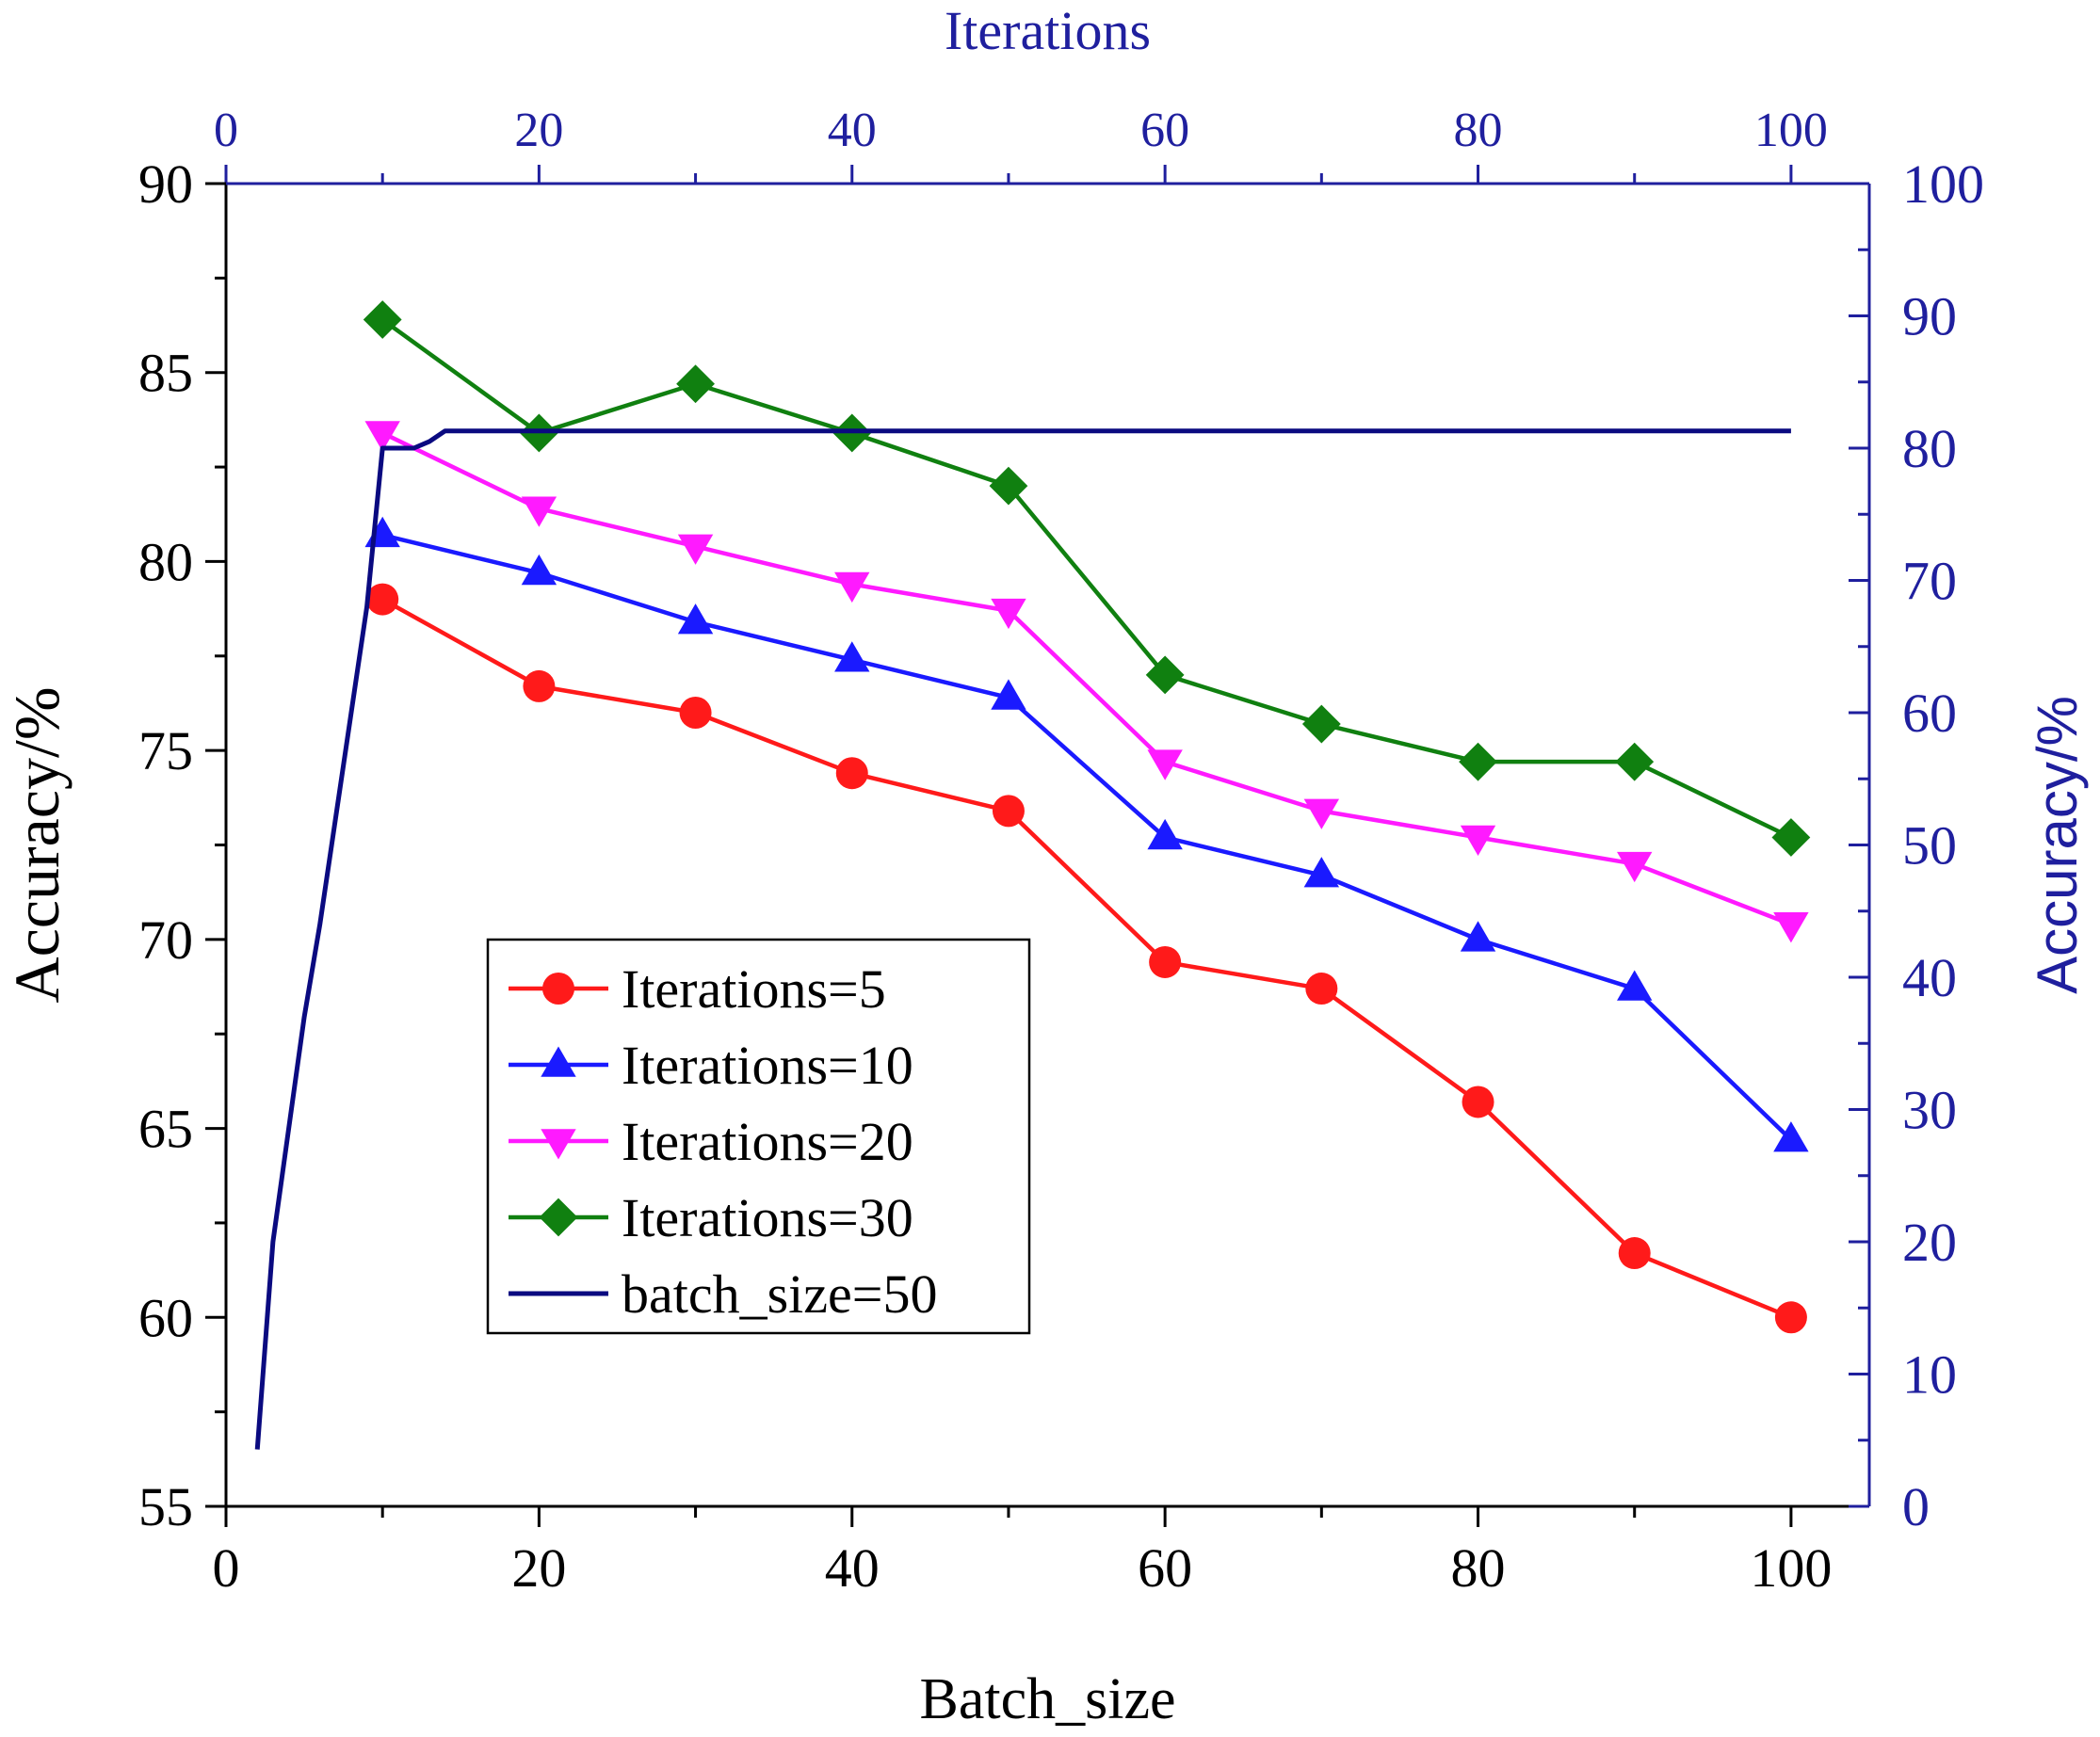 This screenshot has width=2100, height=1737. I want to click on top-axis-title: Iterations, so click(1048, 30).